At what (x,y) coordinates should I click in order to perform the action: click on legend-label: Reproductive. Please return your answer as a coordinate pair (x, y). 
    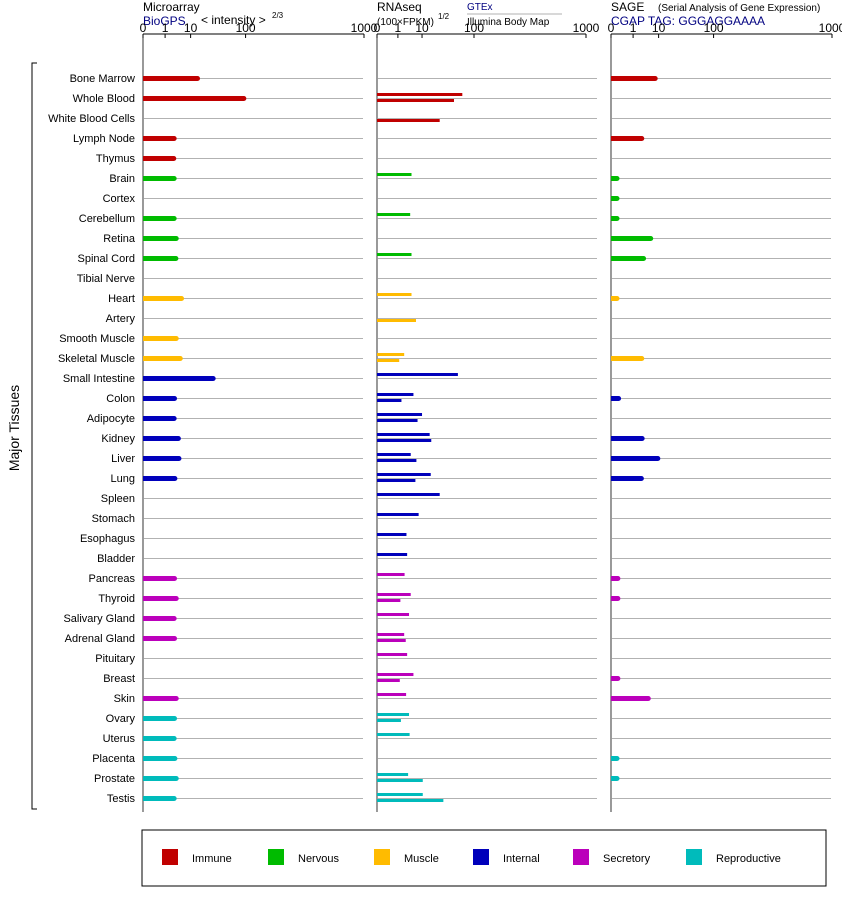
    Looking at the image, I should click on (748, 859).